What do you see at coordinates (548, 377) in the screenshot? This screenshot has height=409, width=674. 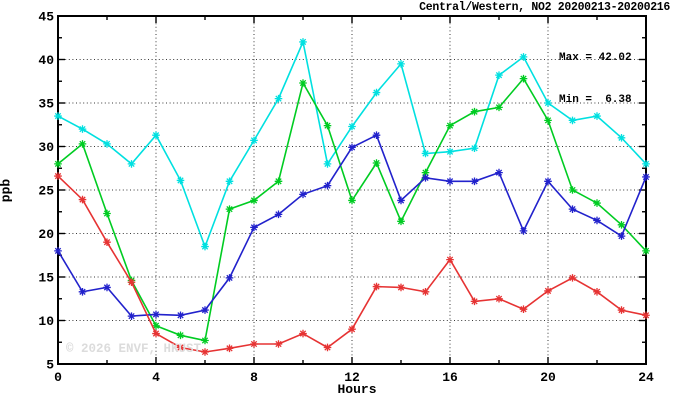 I see `x-tick-label: 20` at bounding box center [548, 377].